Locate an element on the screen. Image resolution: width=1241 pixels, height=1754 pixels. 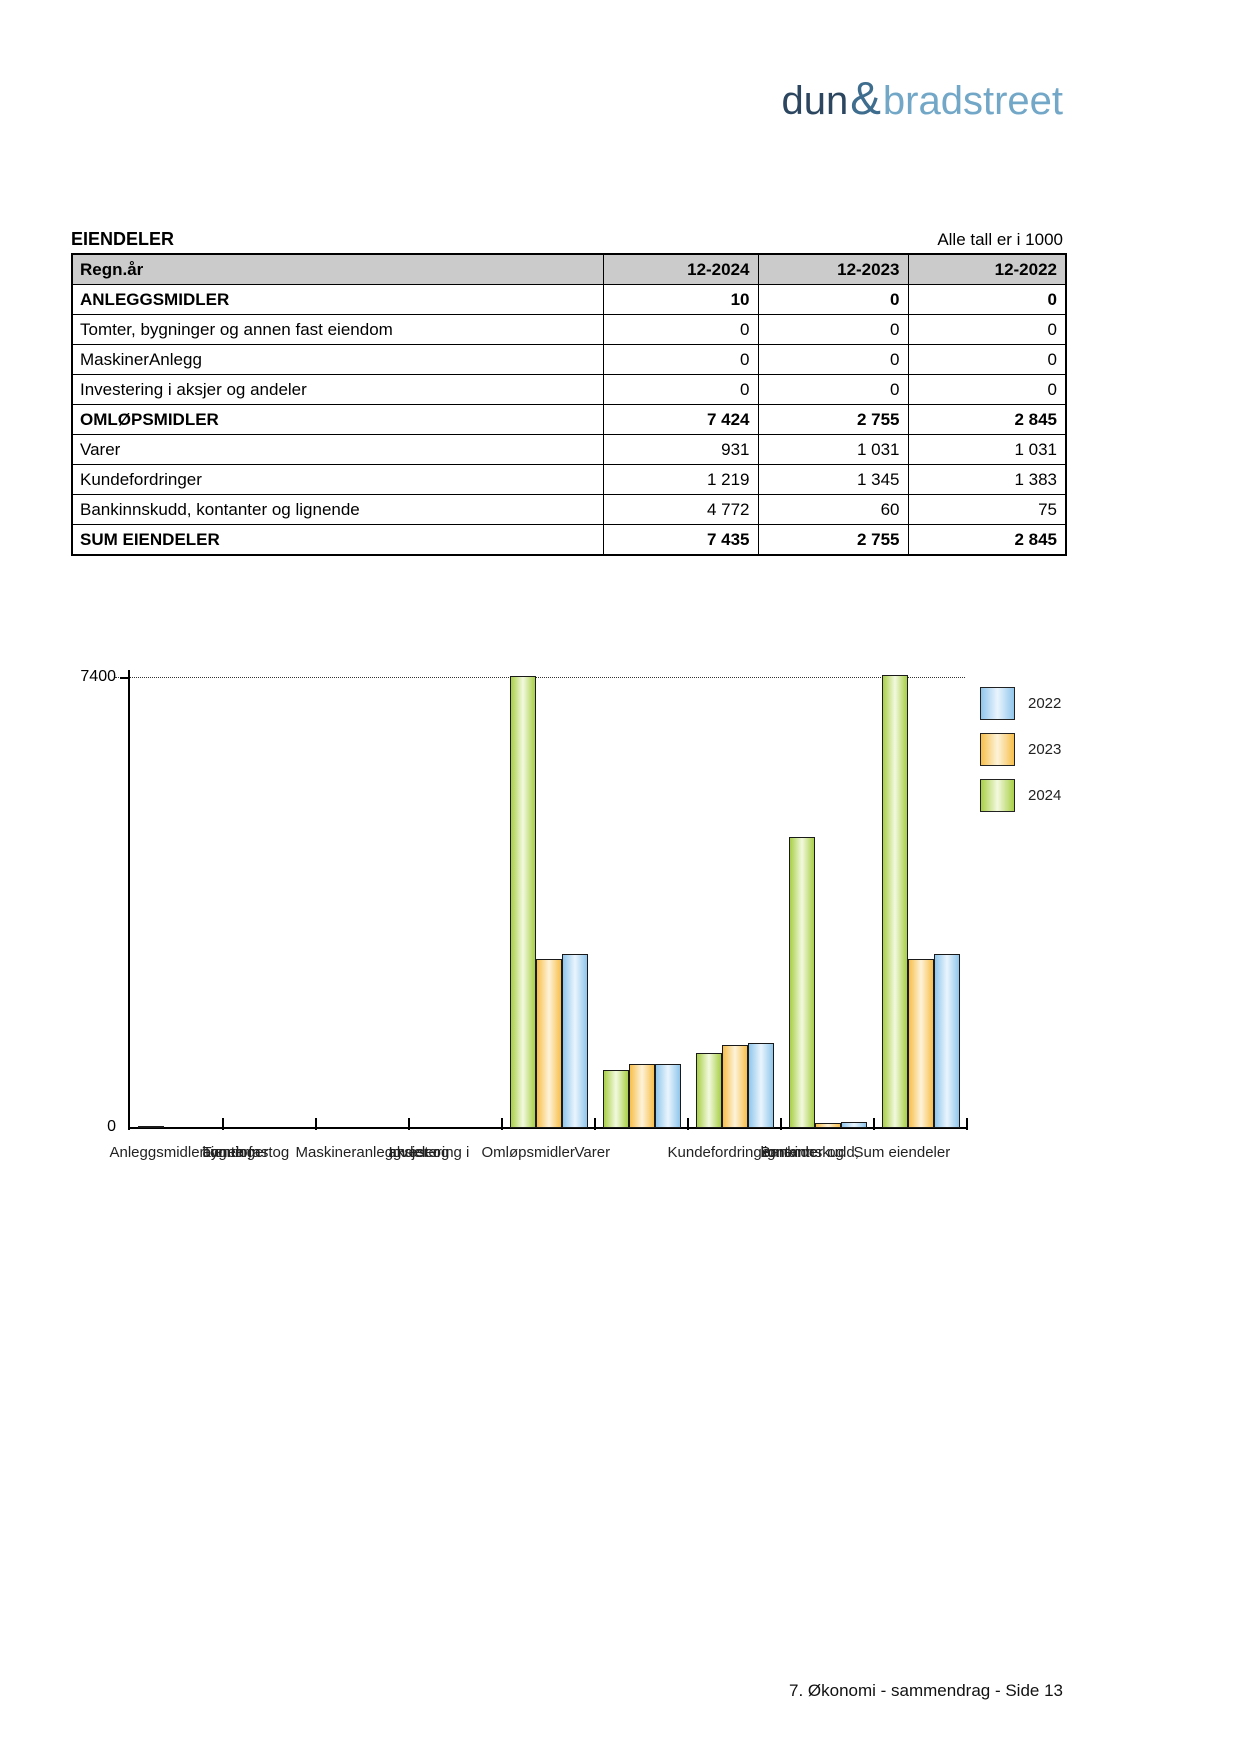
x-category-label-line: annen fast is located at coordinates (237, 1152).